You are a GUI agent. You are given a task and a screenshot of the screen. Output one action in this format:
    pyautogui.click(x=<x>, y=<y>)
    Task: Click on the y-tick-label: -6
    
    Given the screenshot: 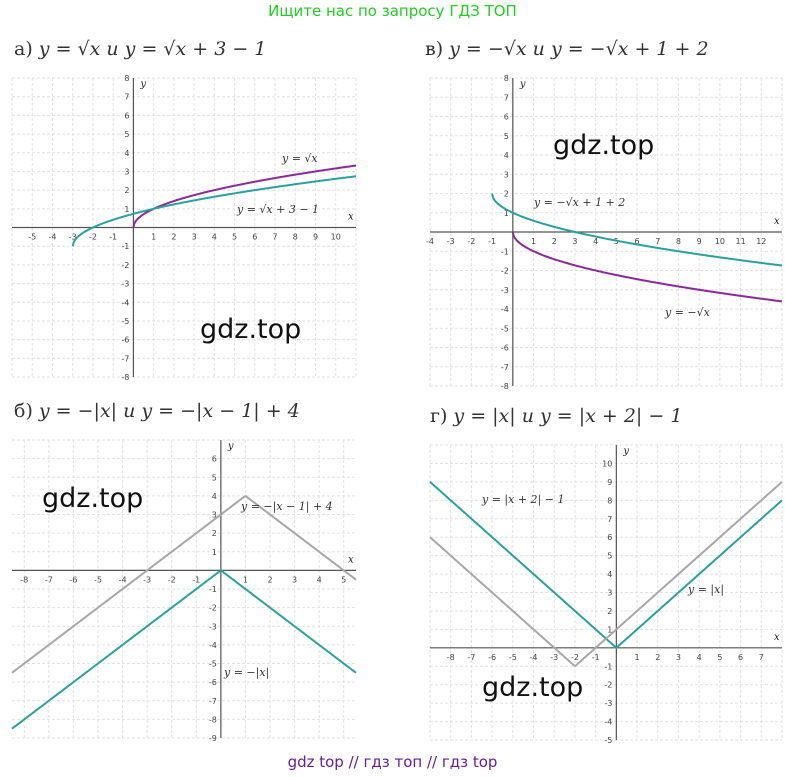 What is the action you would take?
    pyautogui.click(x=213, y=682)
    